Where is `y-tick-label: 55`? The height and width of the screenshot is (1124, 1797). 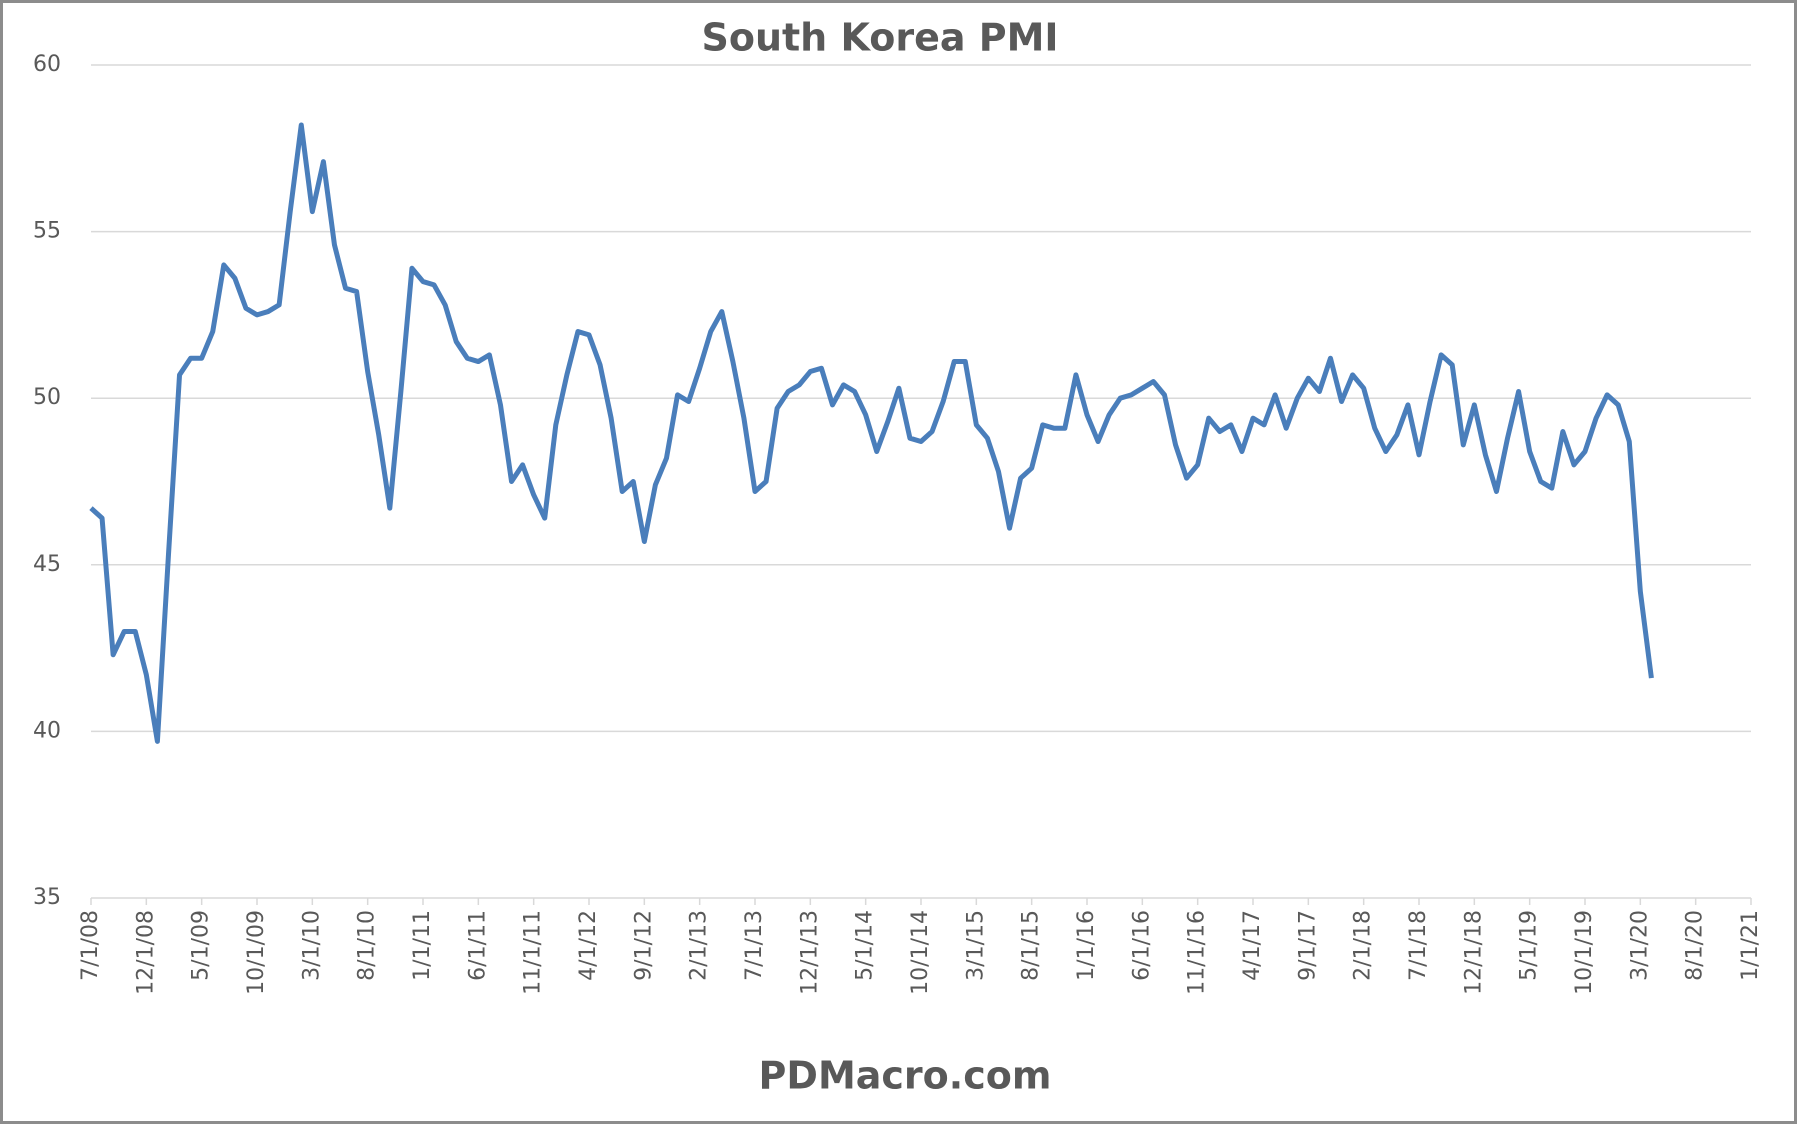 y-tick-label: 55 is located at coordinates (47, 231).